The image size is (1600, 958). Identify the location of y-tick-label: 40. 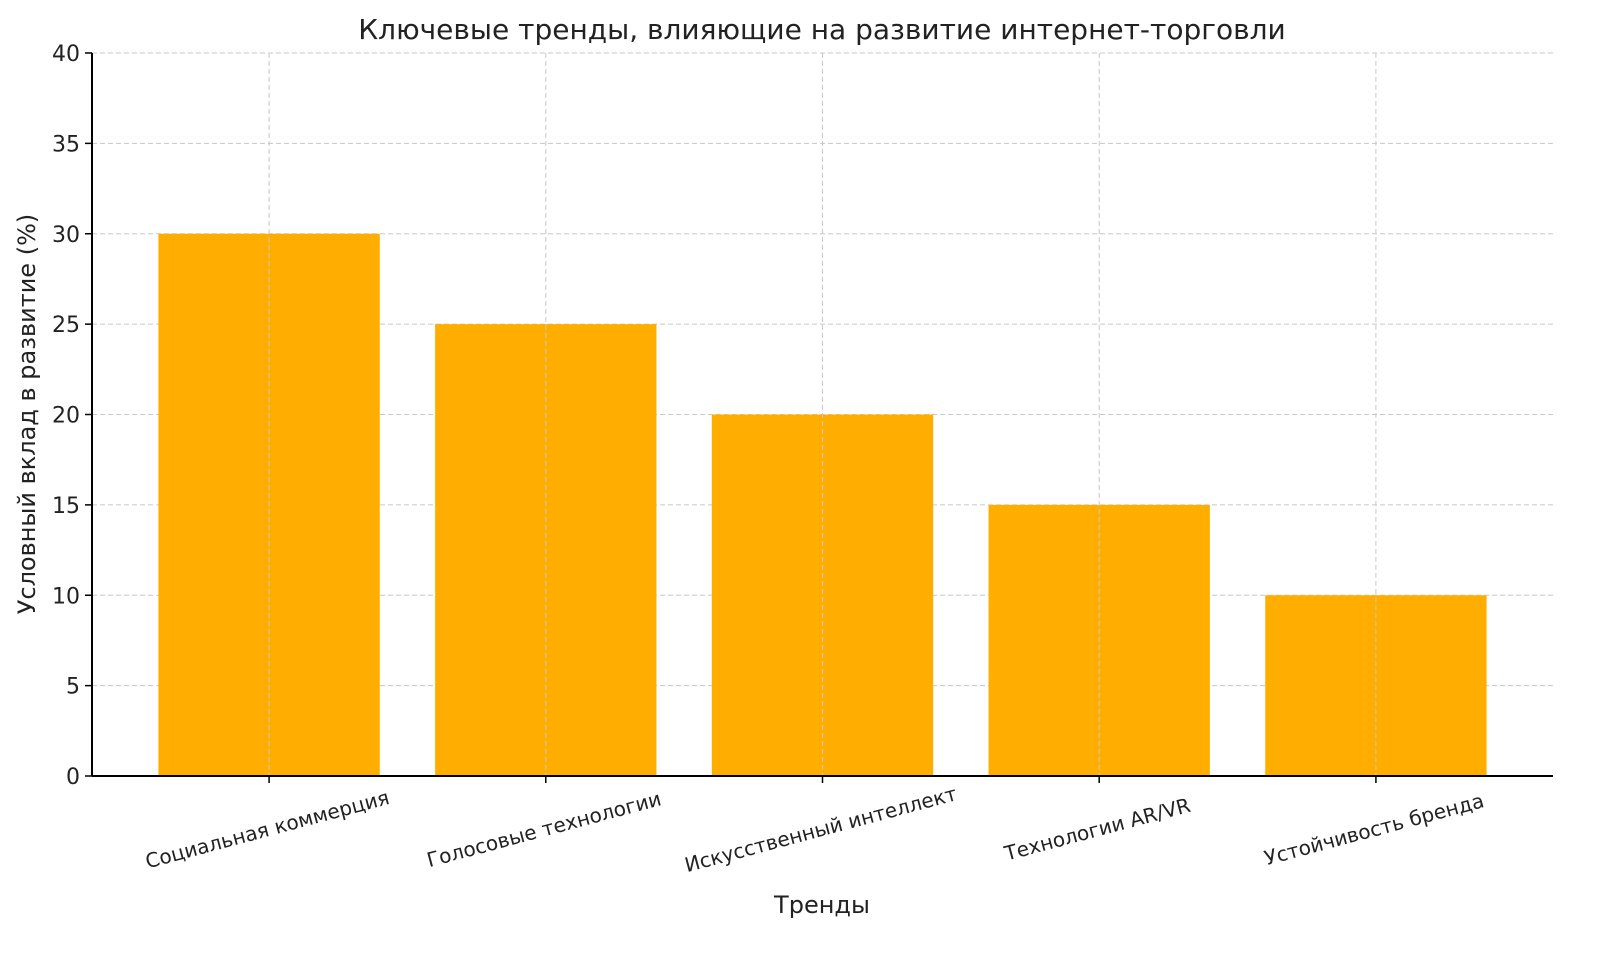
(66, 54).